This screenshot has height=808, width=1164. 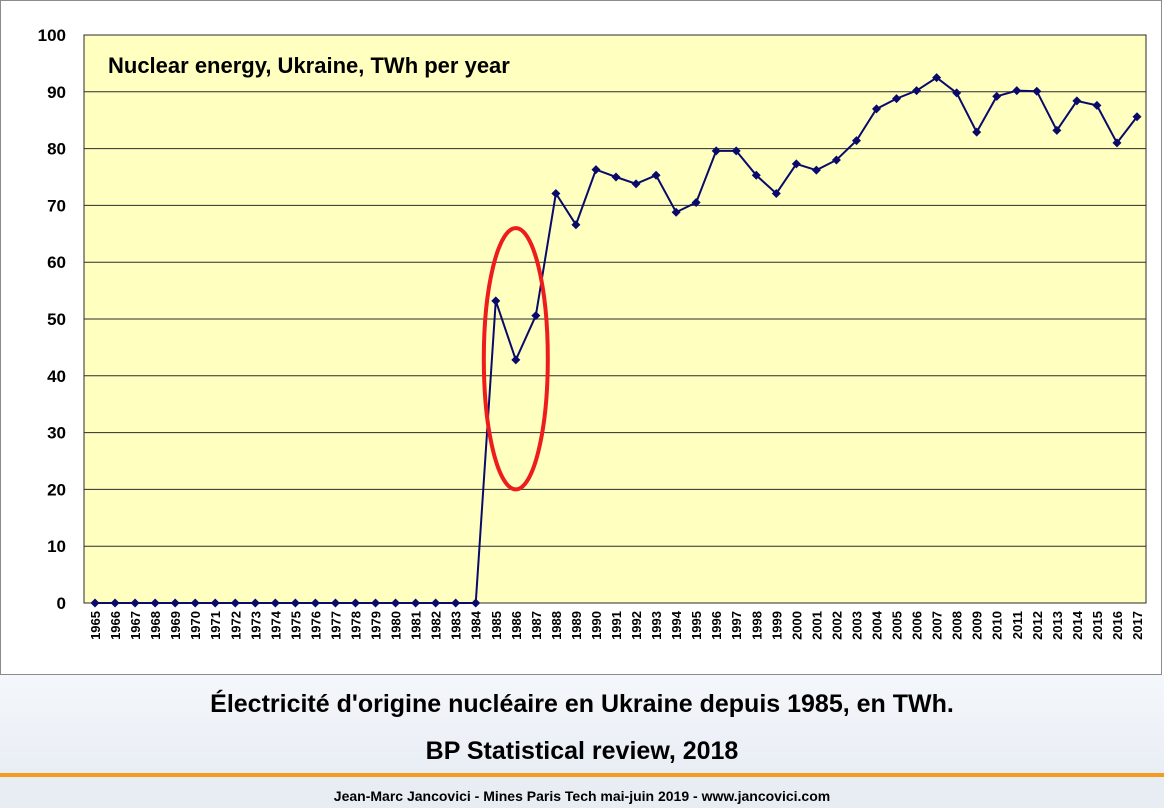 I want to click on x-tick-label: 1993, so click(x=656, y=625).